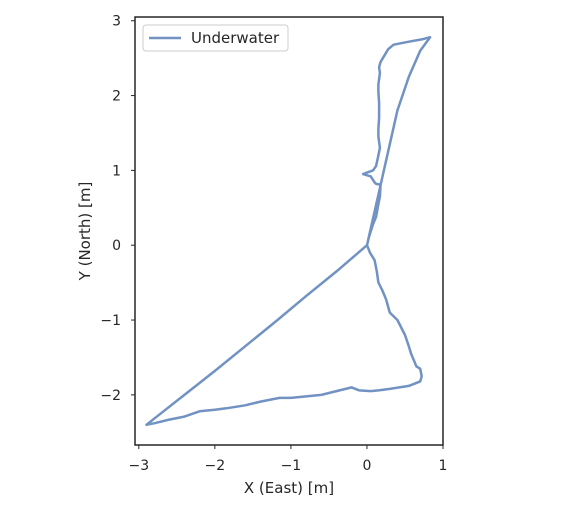  I want to click on y-tick-label: 0, so click(116, 246).